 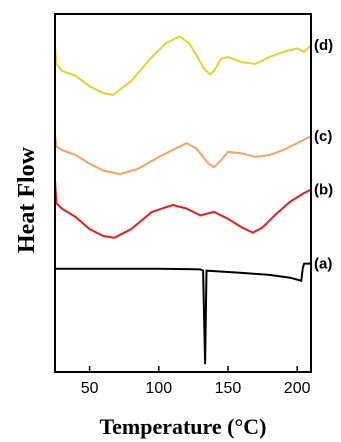 What do you see at coordinates (323, 45) in the screenshot?
I see `series-label-0: (d)` at bounding box center [323, 45].